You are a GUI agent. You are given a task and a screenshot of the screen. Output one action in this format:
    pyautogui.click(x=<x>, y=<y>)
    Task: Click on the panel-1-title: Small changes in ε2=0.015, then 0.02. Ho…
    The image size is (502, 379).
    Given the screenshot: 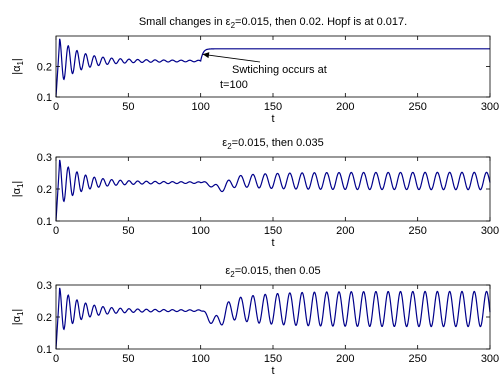 What is the action you would take?
    pyautogui.click(x=273, y=23)
    